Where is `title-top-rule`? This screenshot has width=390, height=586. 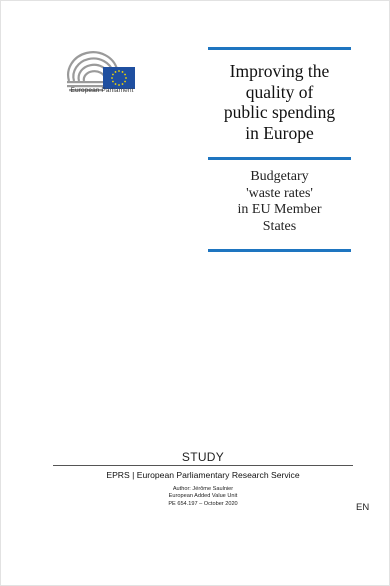
title-top-rule is located at coordinates (279, 48).